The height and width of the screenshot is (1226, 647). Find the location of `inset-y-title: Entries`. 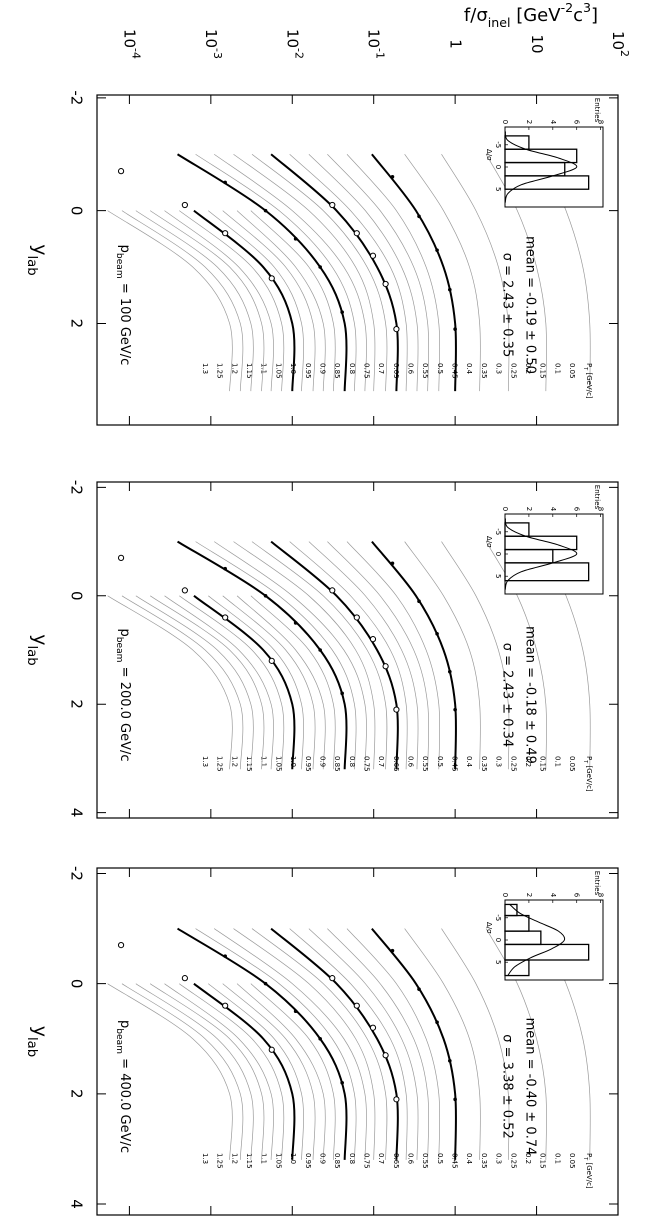

inset-y-title: Entries is located at coordinates (597, 497).